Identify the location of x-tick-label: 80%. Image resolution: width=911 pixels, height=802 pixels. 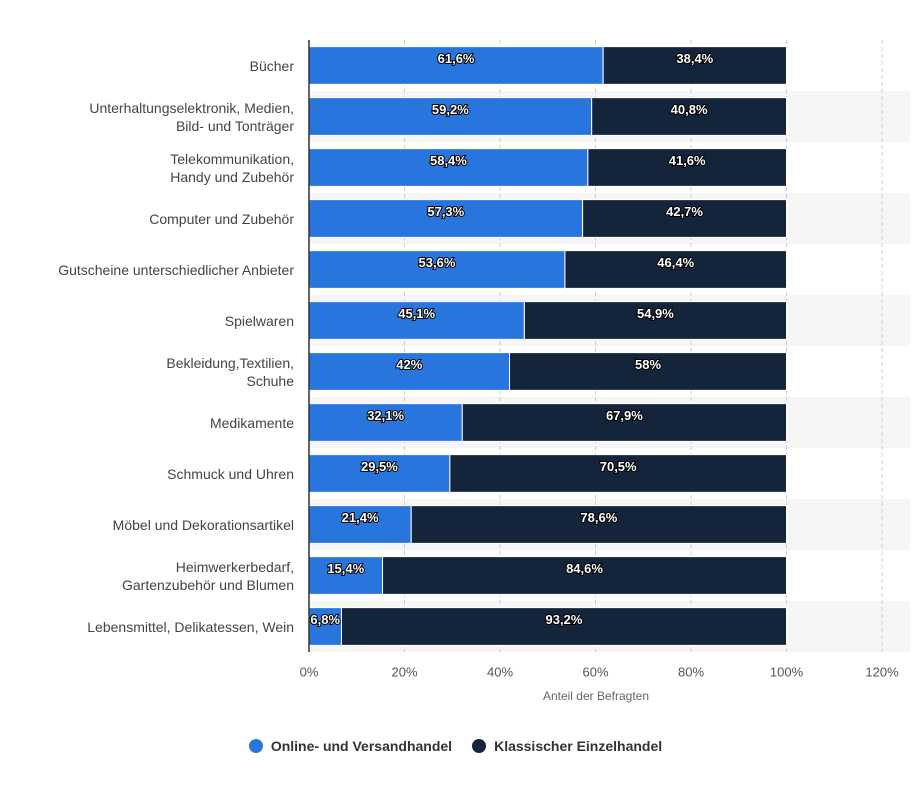
(691, 671).